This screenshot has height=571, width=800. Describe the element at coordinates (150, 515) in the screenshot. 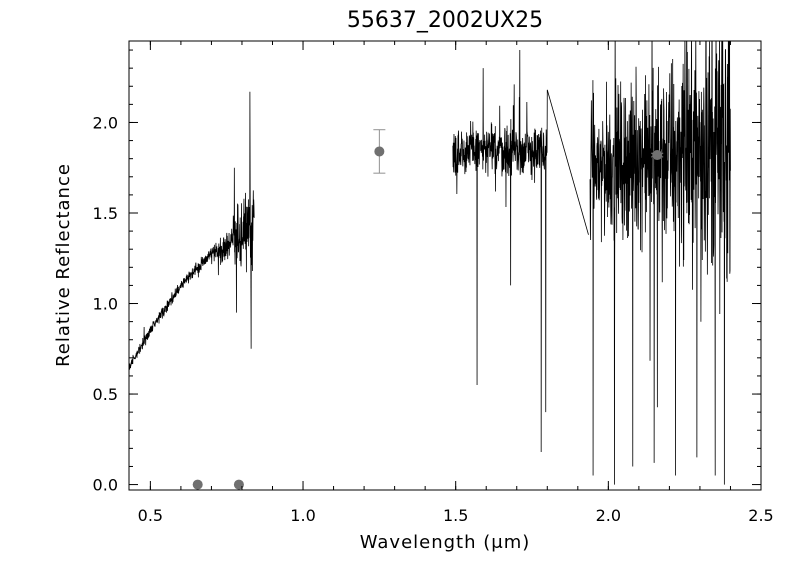

I see `x-tick-label: 0.5` at that location.